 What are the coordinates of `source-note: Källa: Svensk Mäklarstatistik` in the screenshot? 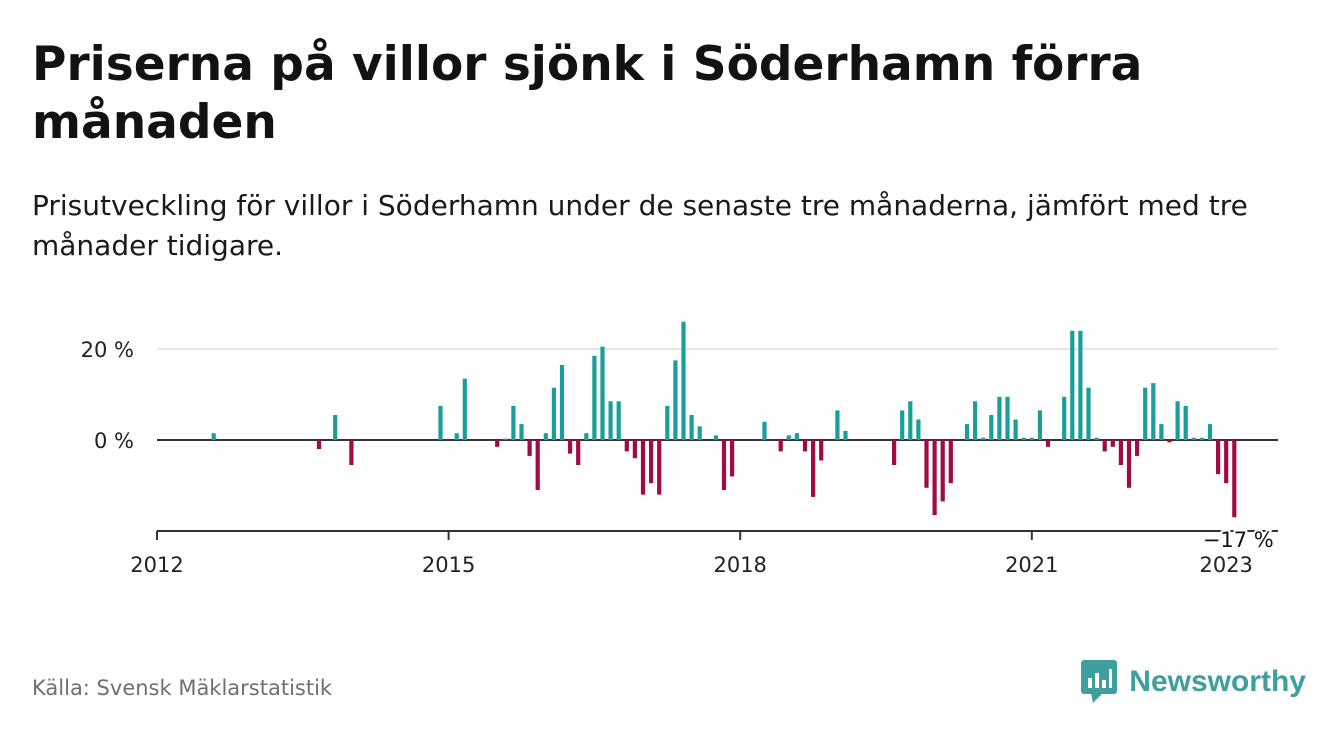 It's located at (182, 688).